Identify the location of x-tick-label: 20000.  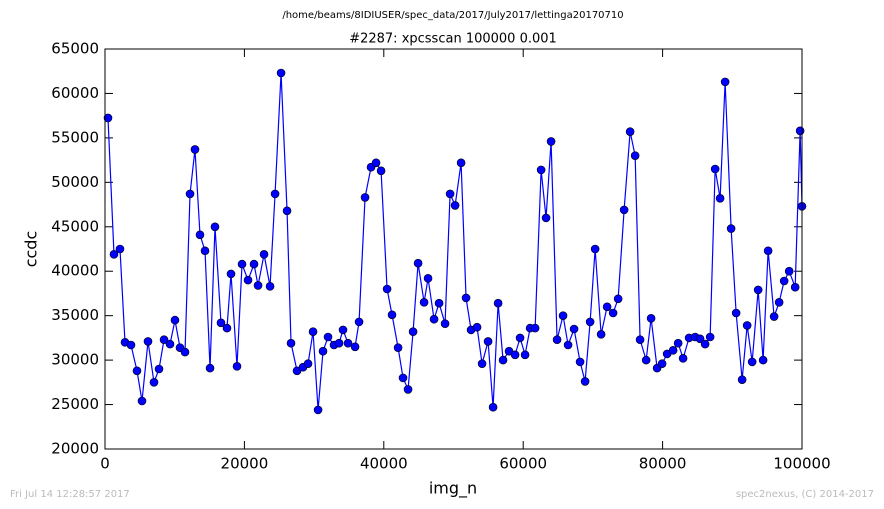
(245, 464).